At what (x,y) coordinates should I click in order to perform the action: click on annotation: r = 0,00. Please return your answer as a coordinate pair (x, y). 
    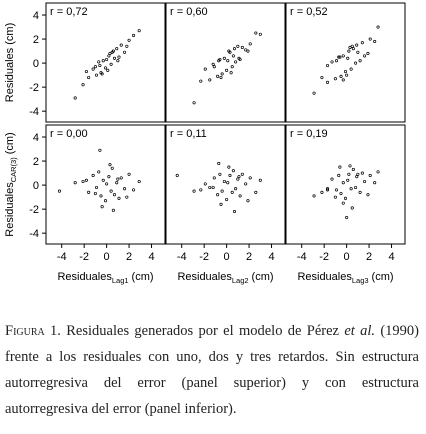
    Looking at the image, I should click on (69, 134).